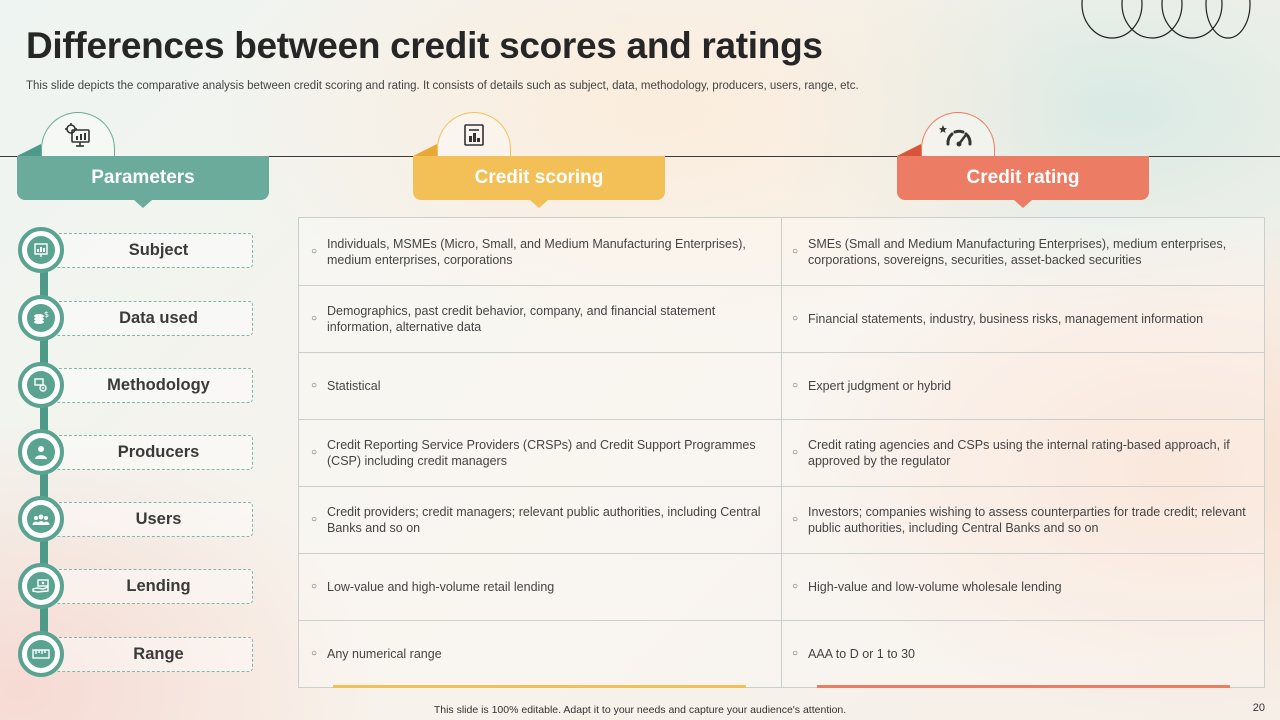  I want to click on group-users-icon, so click(41, 519).